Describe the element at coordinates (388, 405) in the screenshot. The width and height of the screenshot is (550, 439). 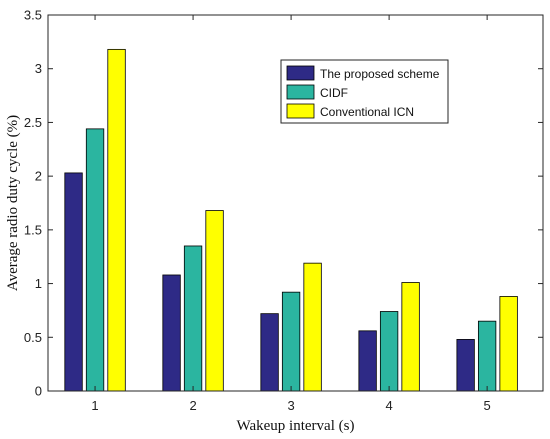
I see `x-tick-label: 4` at that location.